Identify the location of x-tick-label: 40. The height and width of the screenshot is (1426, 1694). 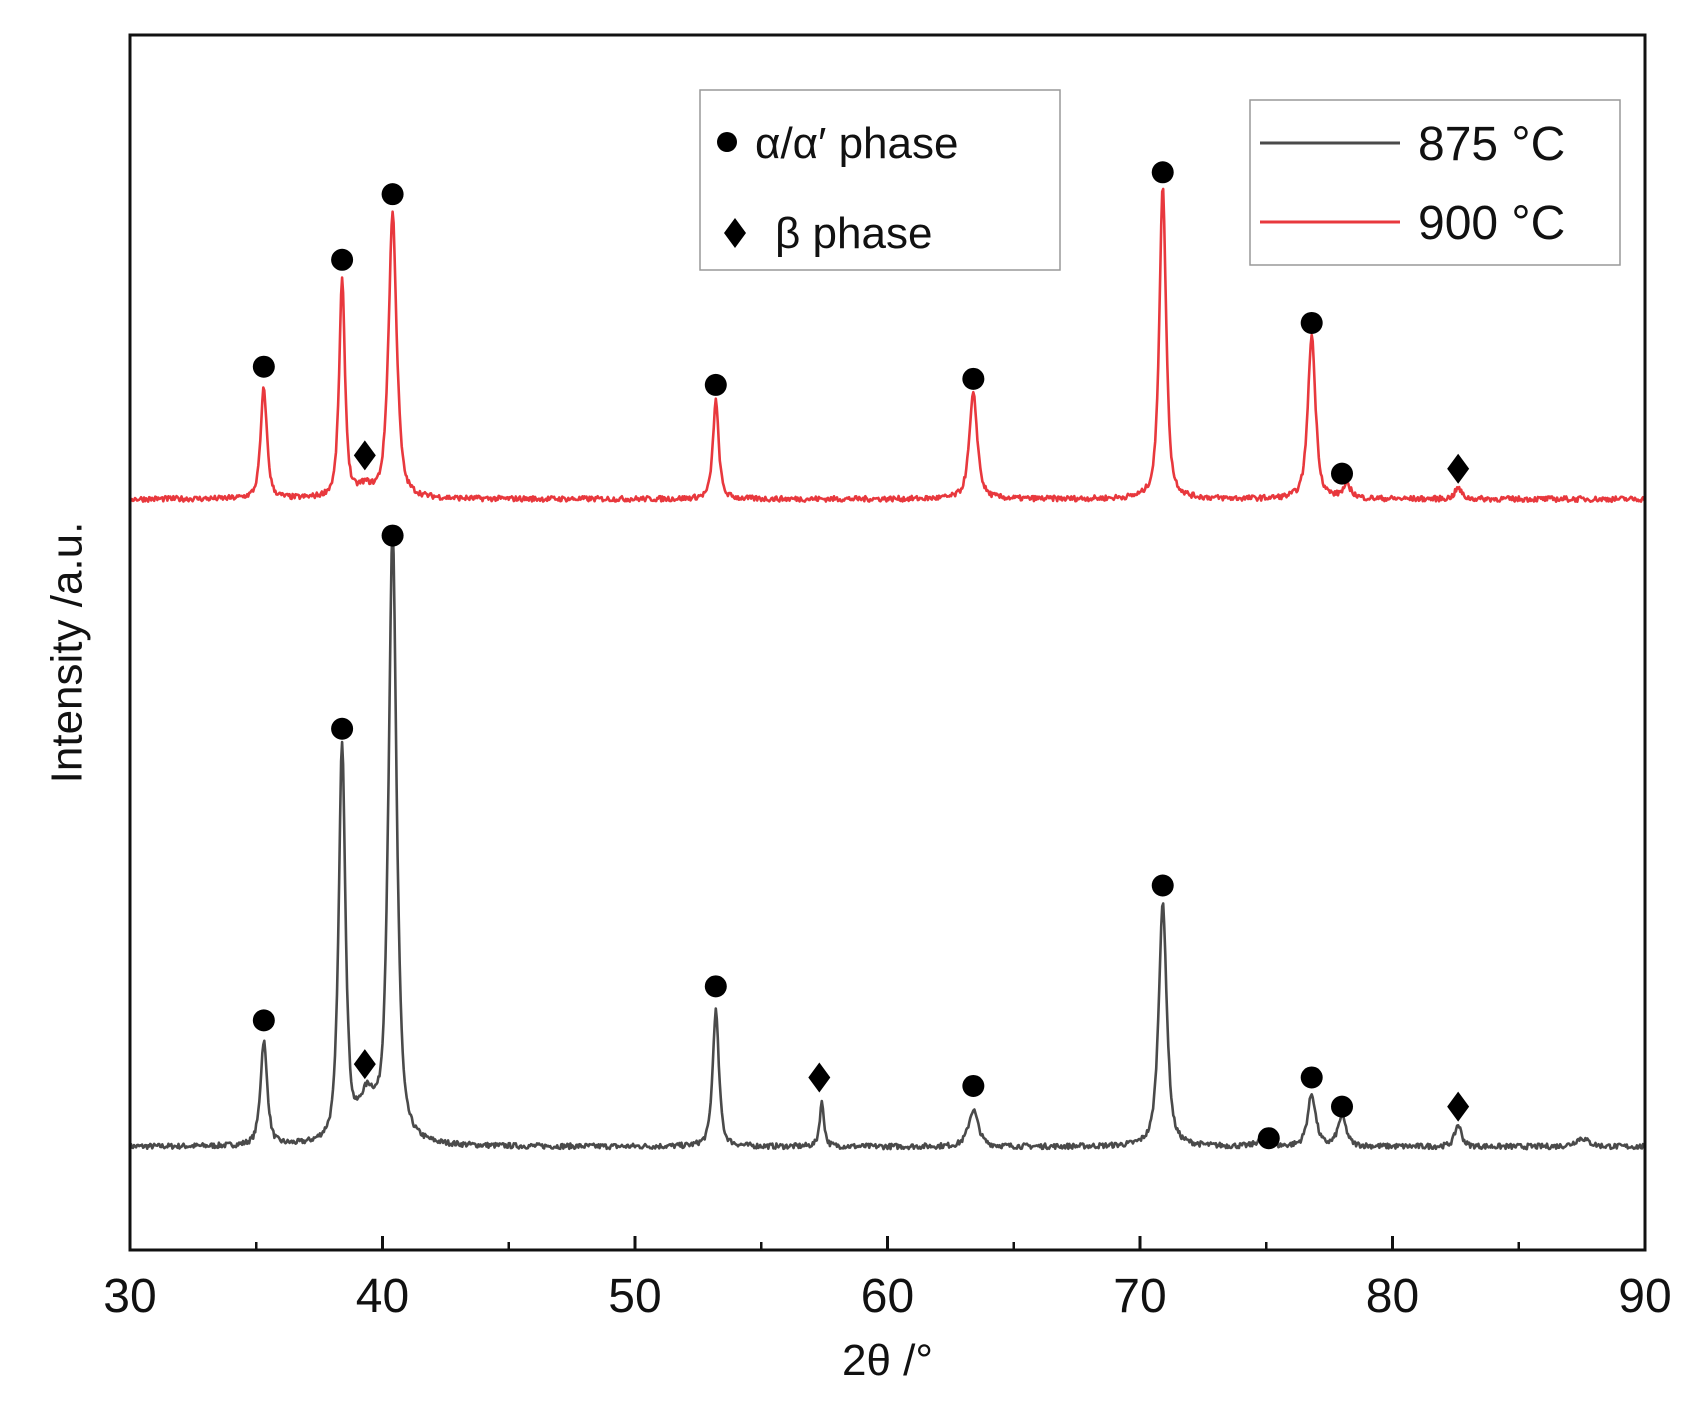
(382, 1296).